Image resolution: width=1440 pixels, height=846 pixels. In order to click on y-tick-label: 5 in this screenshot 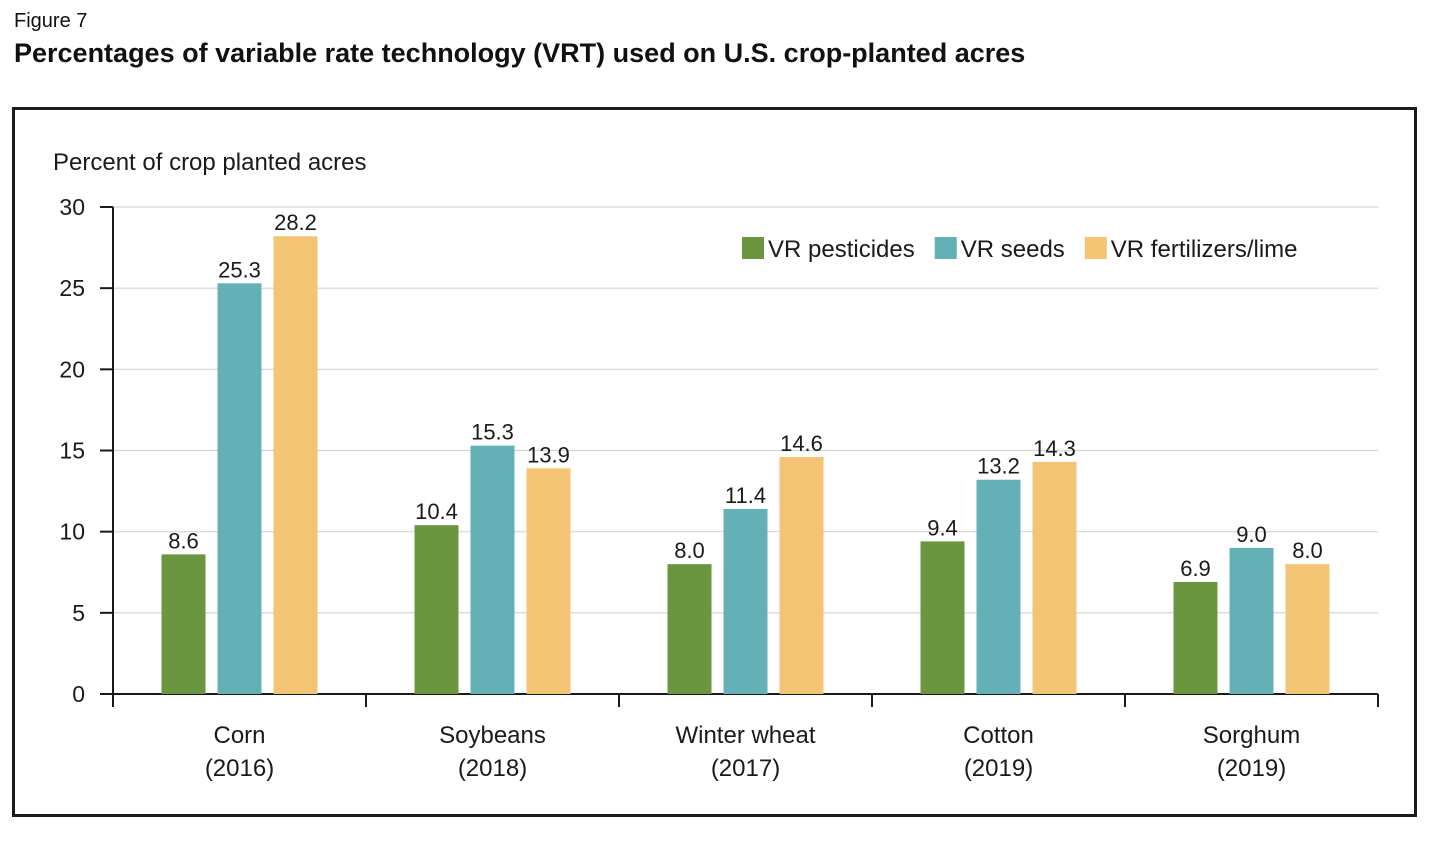, I will do `click(78, 613)`.